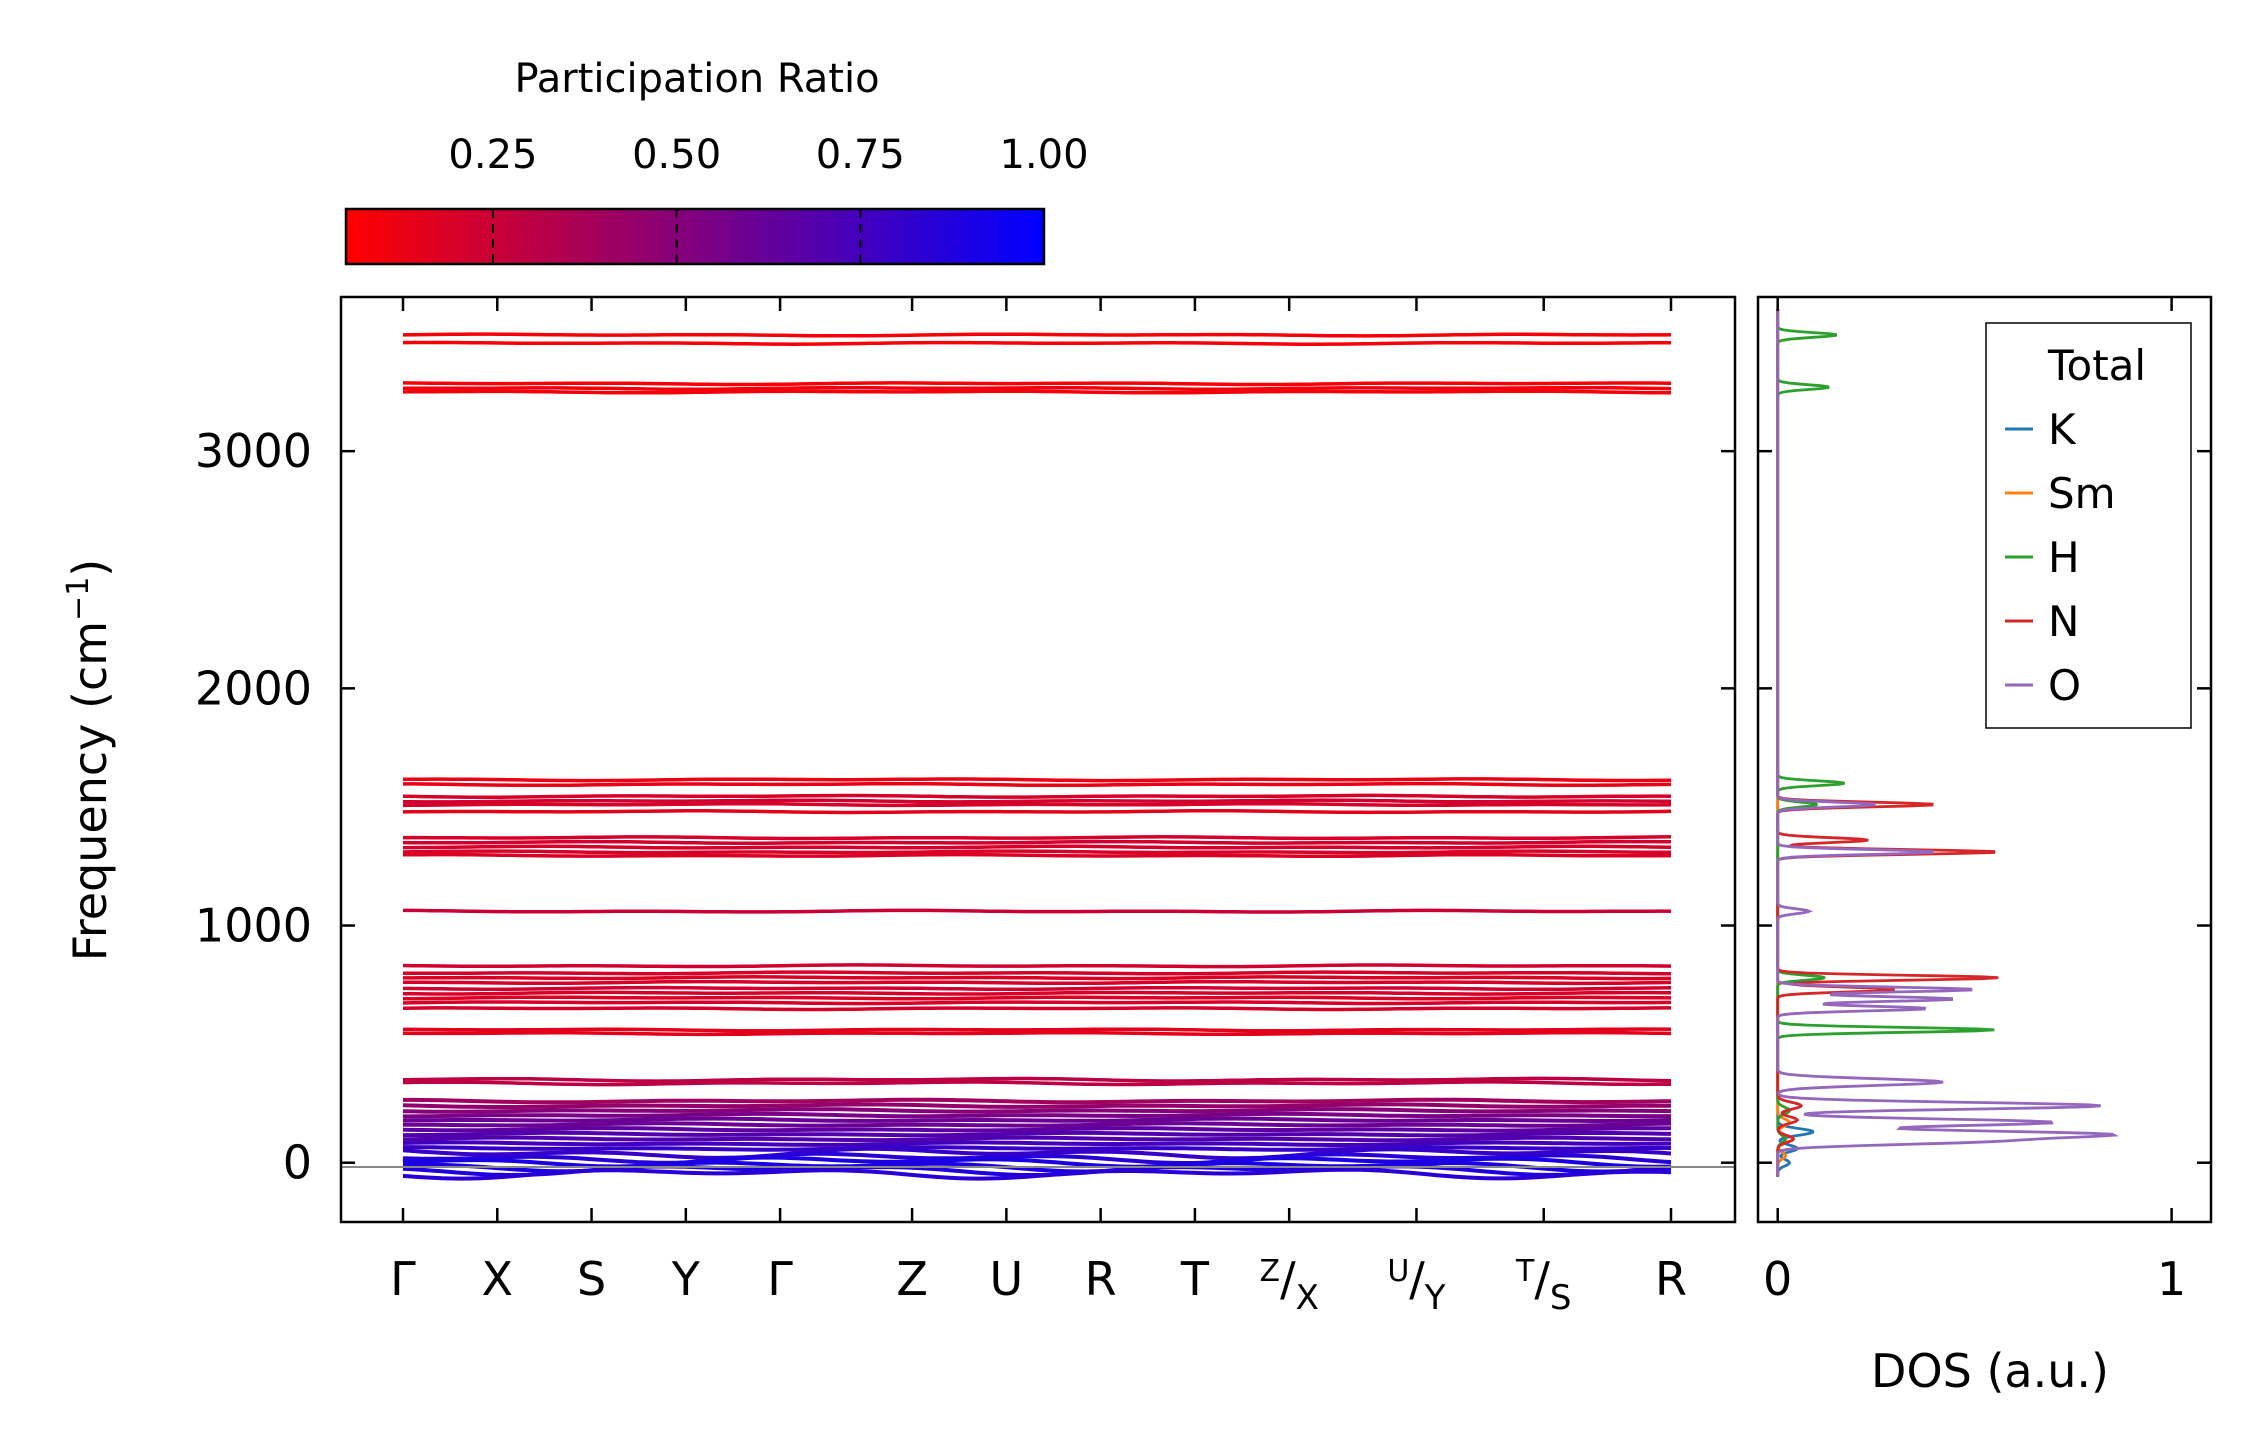 The image size is (2259, 1455). I want to click on kpoint-label: T, so click(1195, 1279).